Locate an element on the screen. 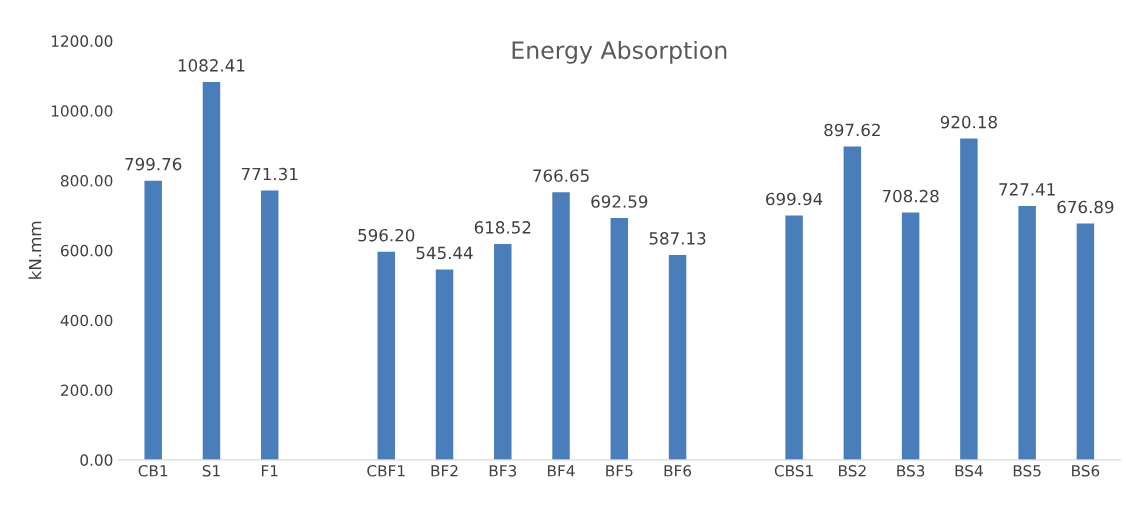 The image size is (1126, 511). data-label: 618.52 is located at coordinates (502, 227).